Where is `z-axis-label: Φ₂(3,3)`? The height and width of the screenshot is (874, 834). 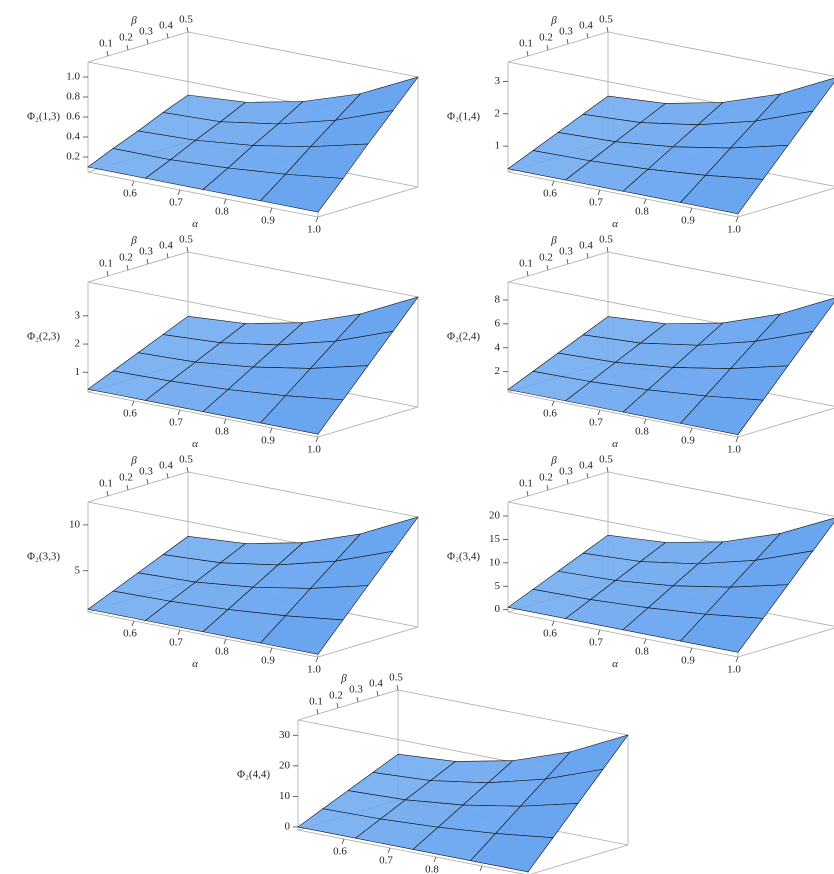 z-axis-label: Φ₂(3,3) is located at coordinates (43, 557).